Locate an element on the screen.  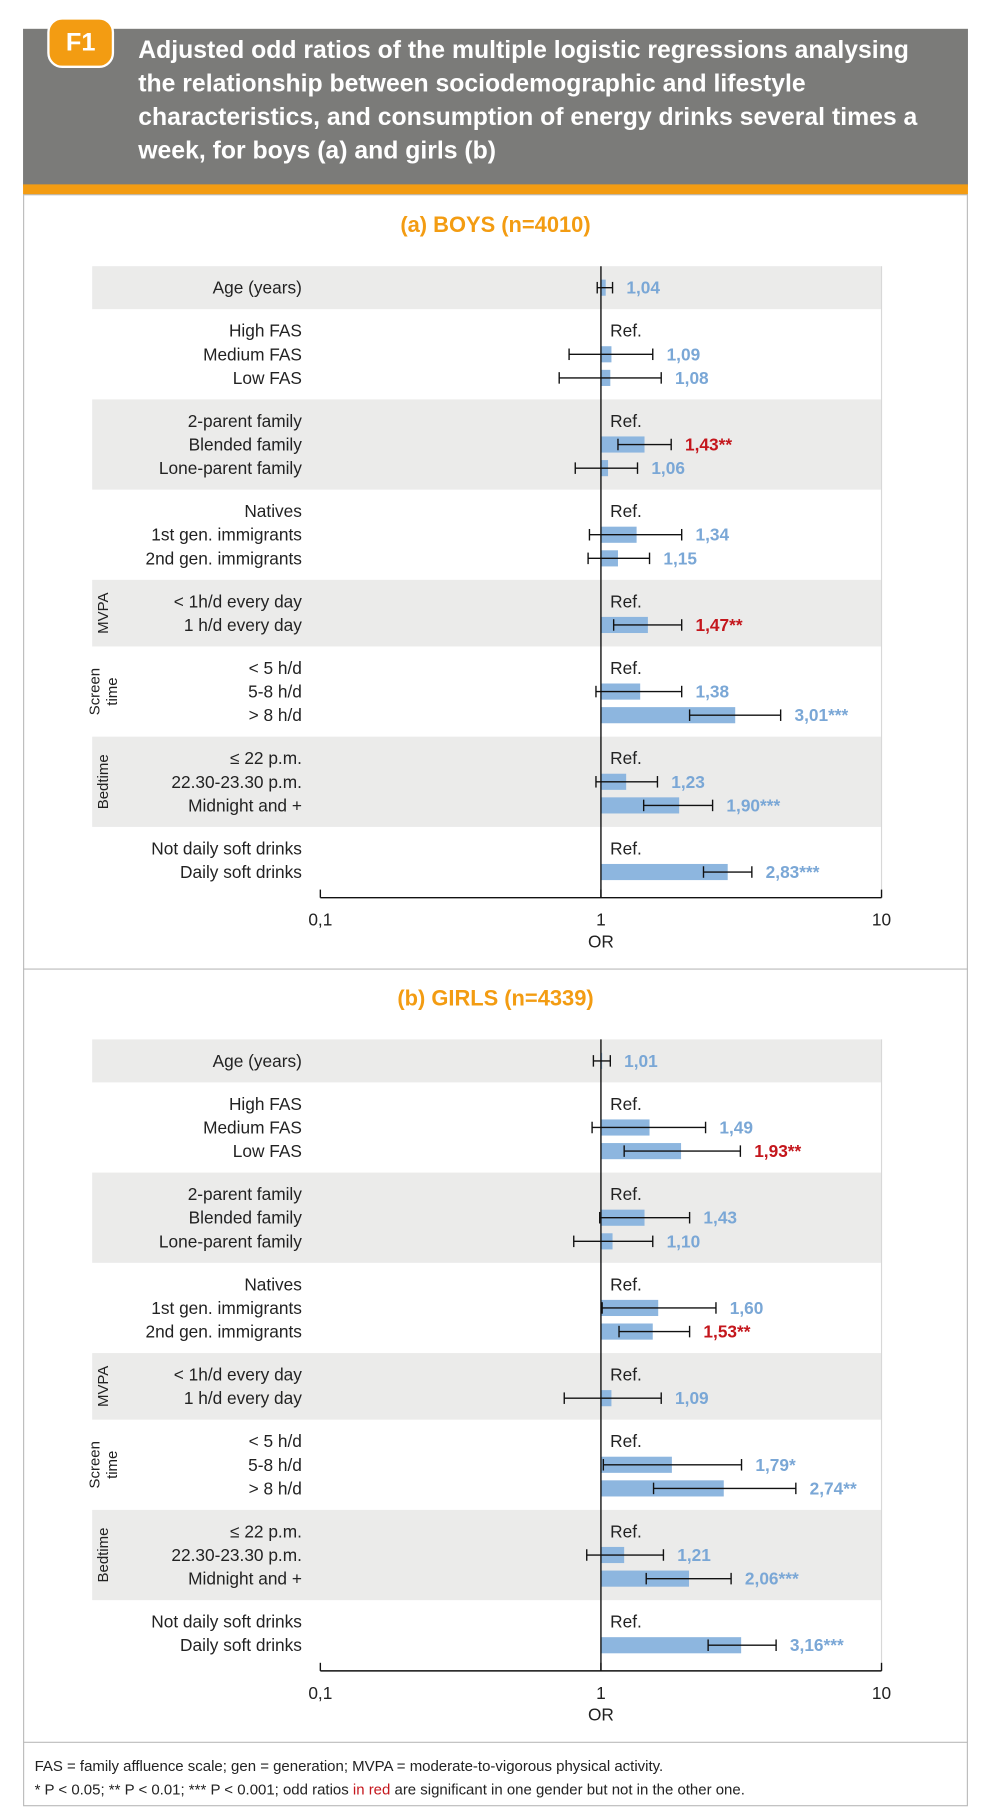
value-label: 1,15 is located at coordinates (680, 558).